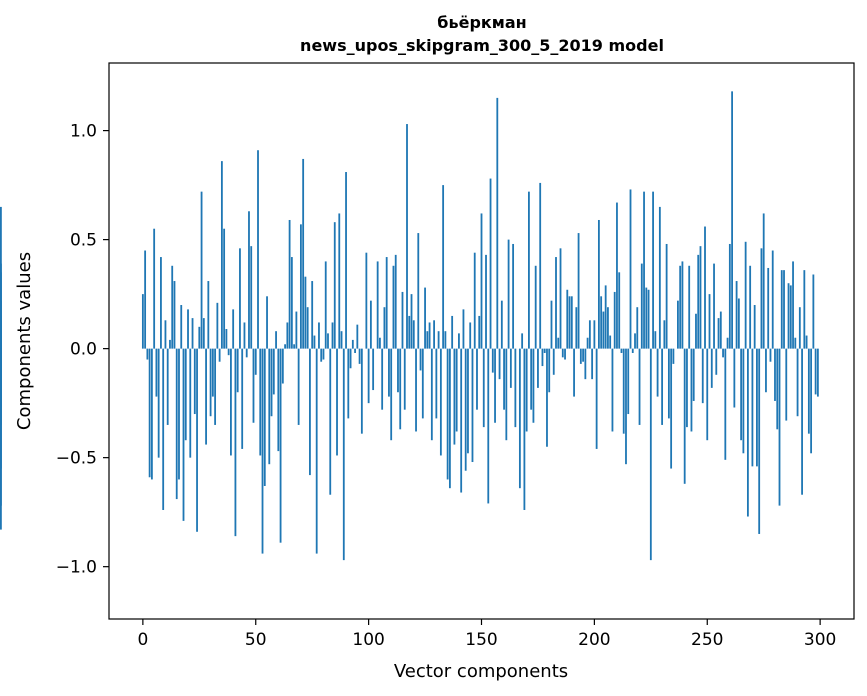  I want to click on x-tick-label: 300, so click(820, 640).